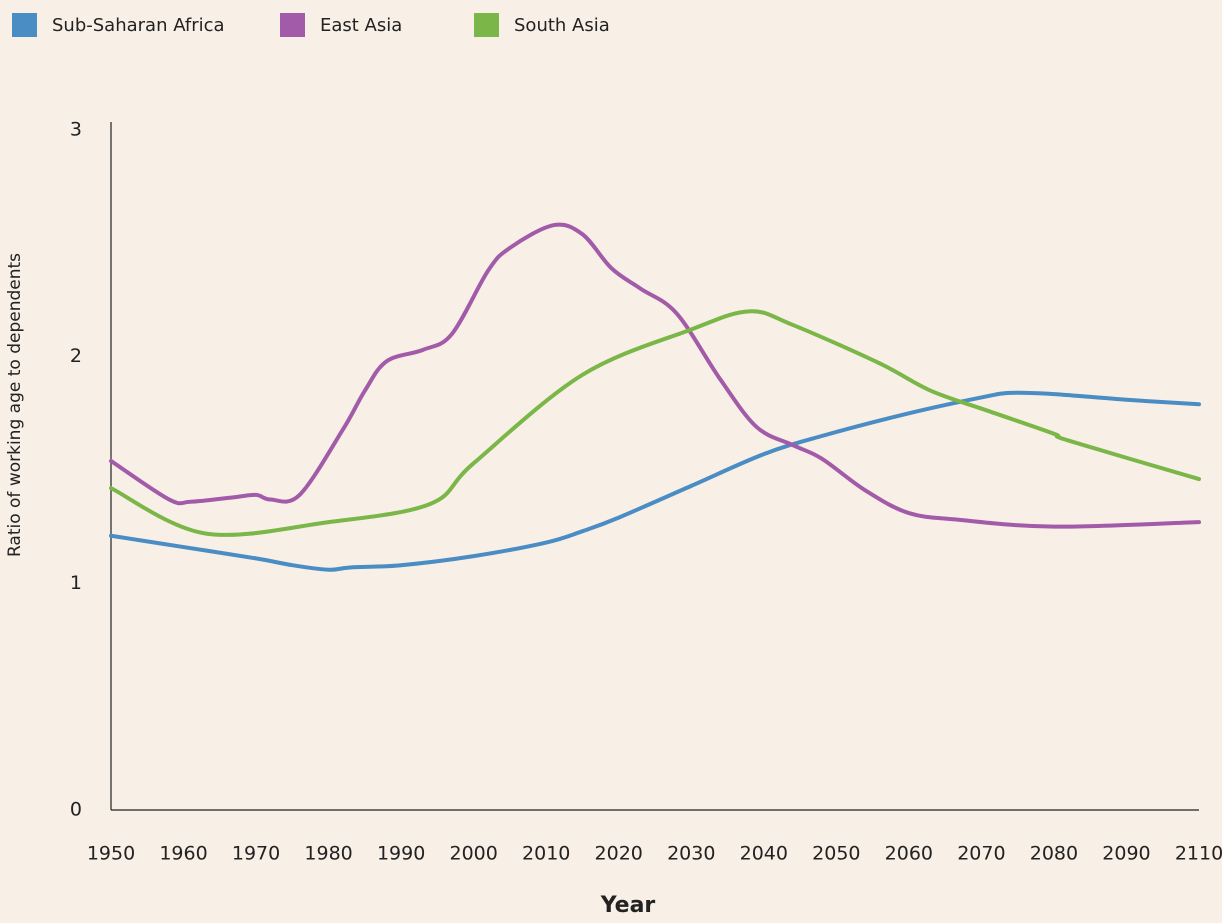  I want to click on y-tick-label: 2, so click(76, 356).